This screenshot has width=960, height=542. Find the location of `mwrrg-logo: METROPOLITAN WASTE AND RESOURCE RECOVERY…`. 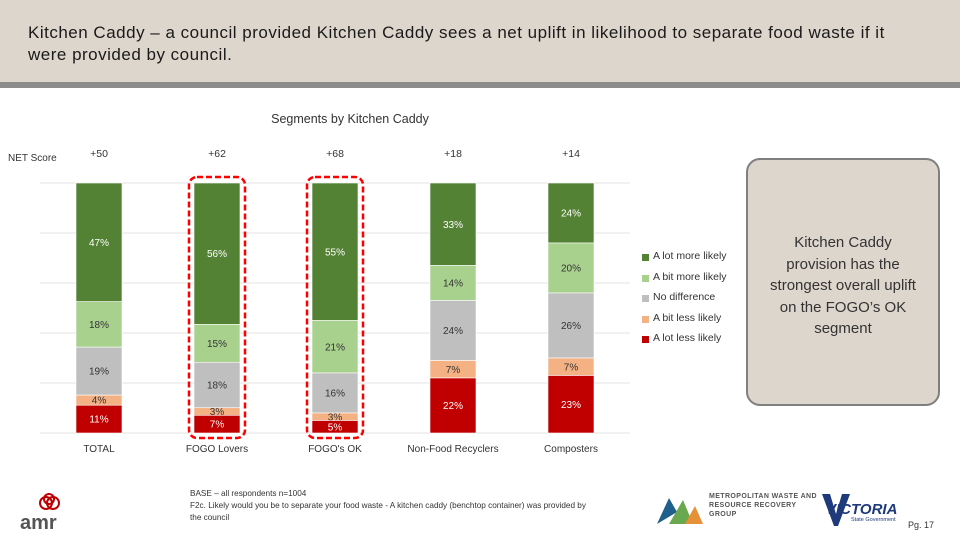

mwrrg-logo: METROPOLITAN WASTE AND RESOURCE RECOVERY… is located at coordinates (736, 512).